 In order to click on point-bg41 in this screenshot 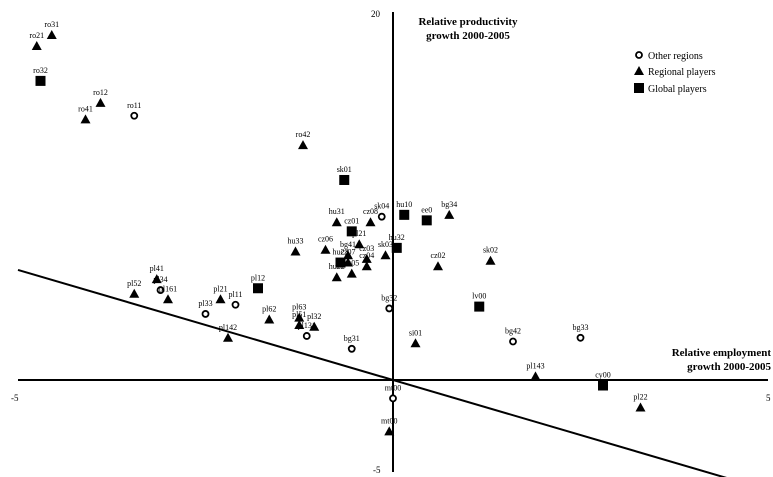, I will do `click(348, 255)`.